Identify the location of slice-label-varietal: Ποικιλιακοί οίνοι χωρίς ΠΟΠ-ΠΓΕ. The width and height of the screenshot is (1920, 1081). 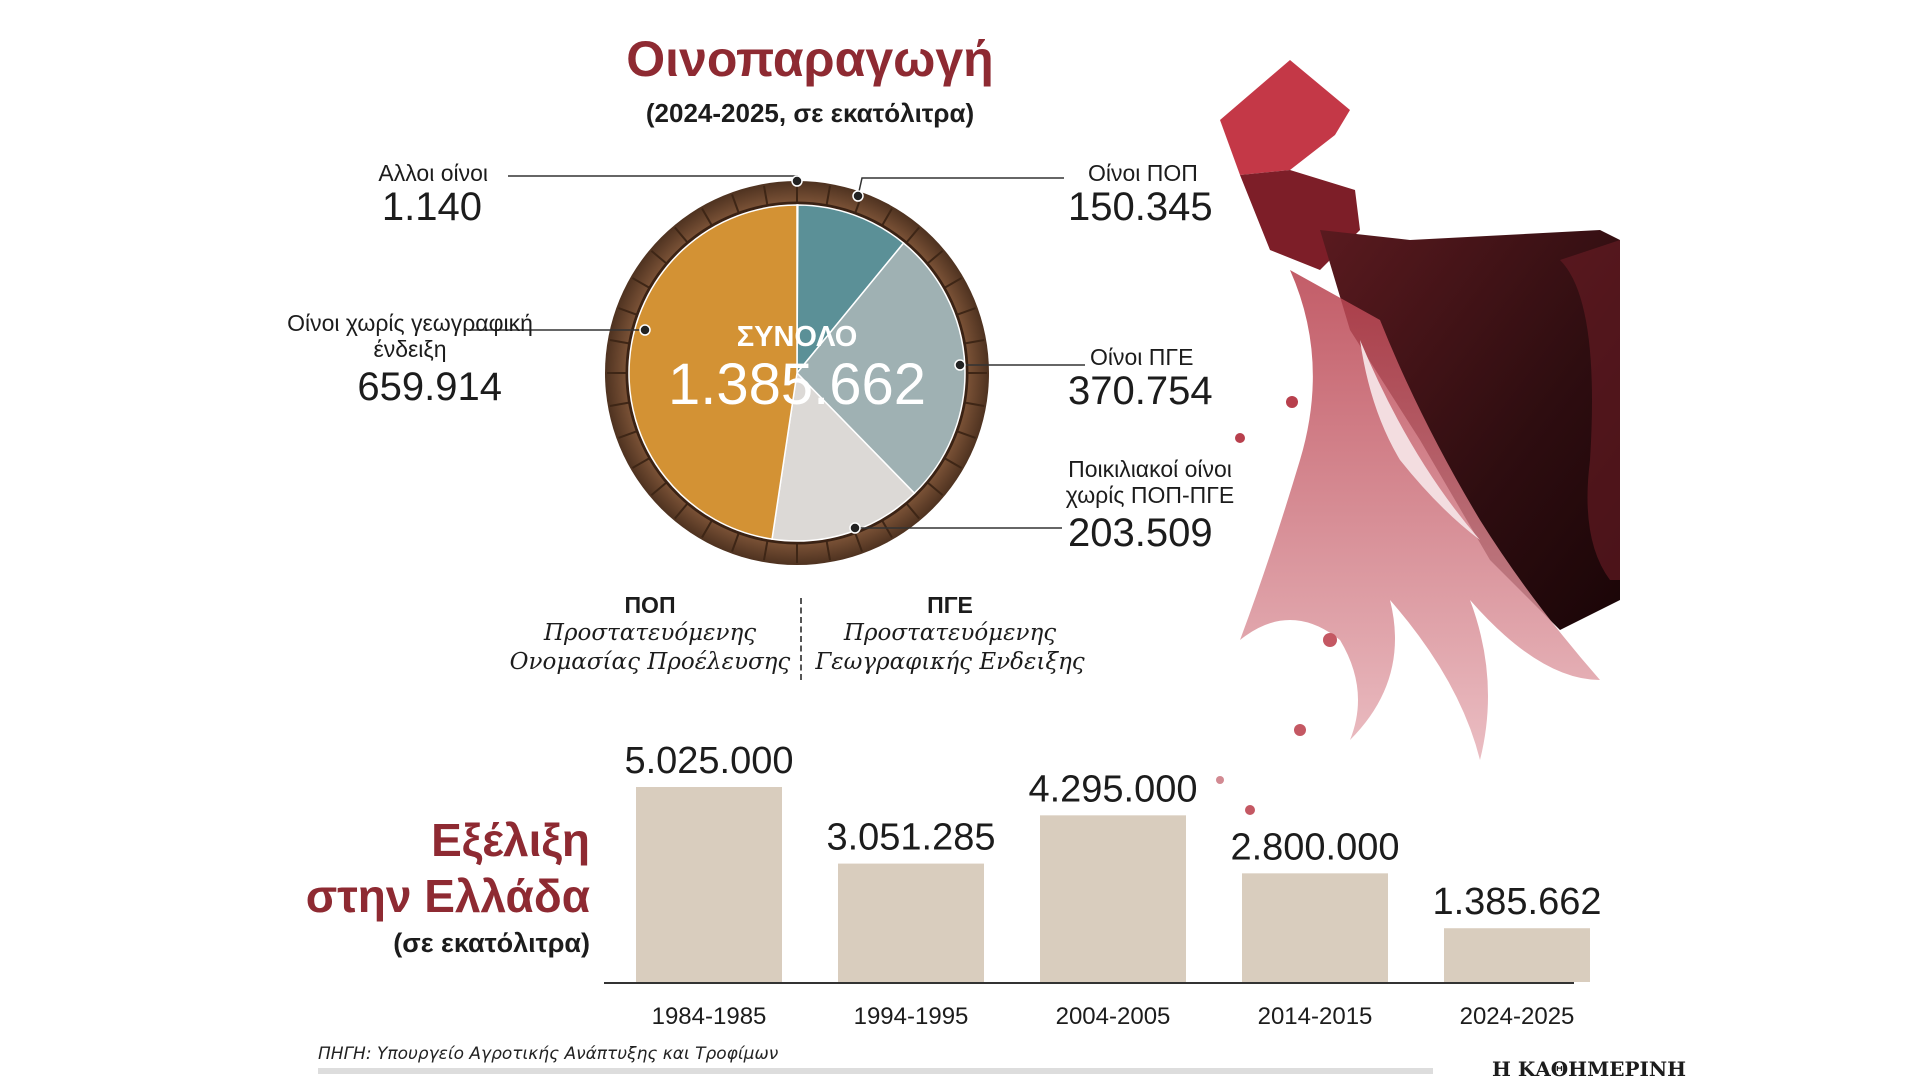
(1150, 482).